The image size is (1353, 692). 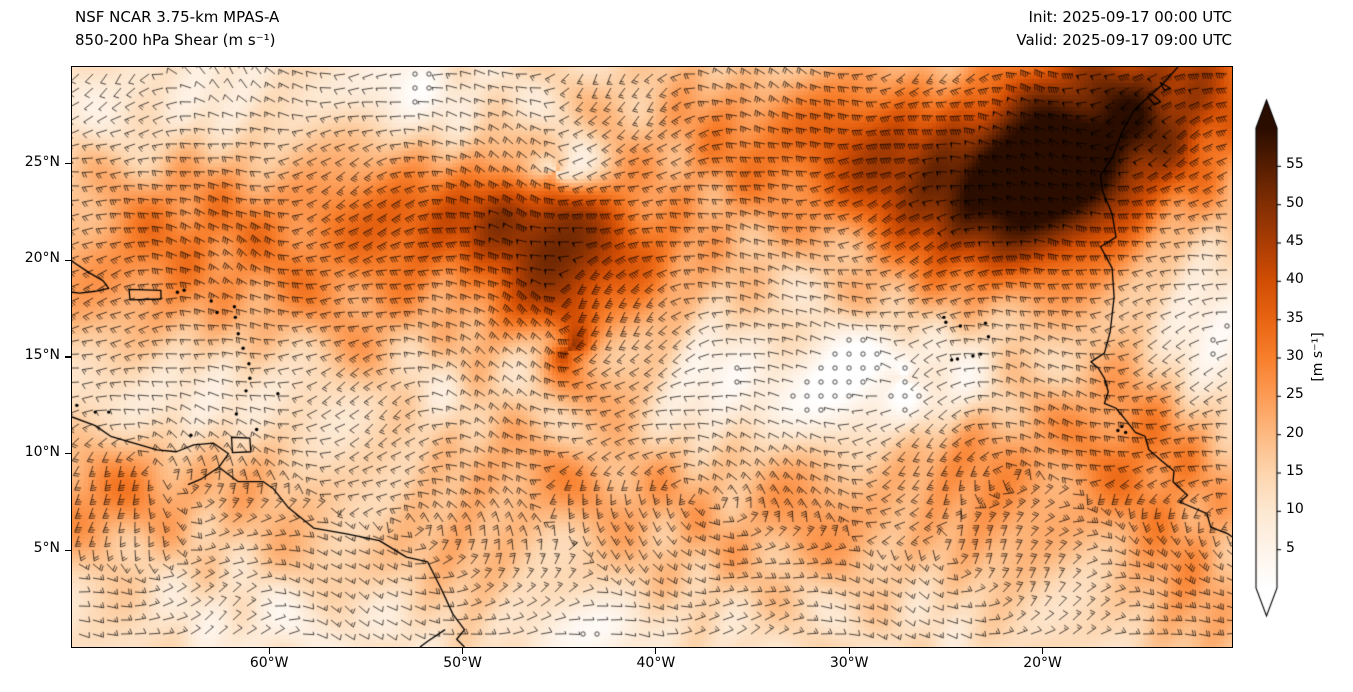 What do you see at coordinates (462, 663) in the screenshot?
I see `x-tick-label: 50°W` at bounding box center [462, 663].